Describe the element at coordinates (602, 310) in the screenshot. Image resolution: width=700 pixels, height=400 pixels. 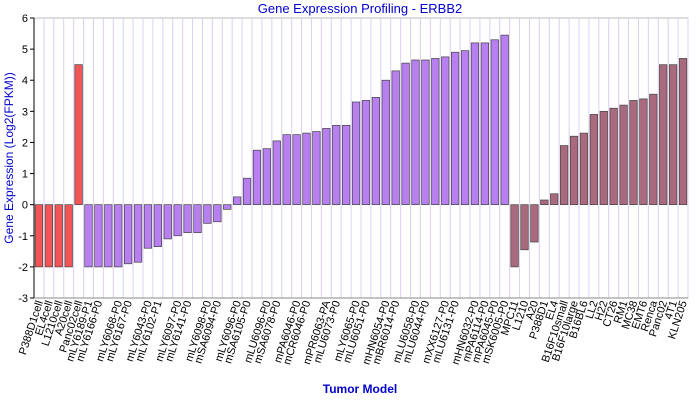
I see `x-tick-label: H22` at that location.